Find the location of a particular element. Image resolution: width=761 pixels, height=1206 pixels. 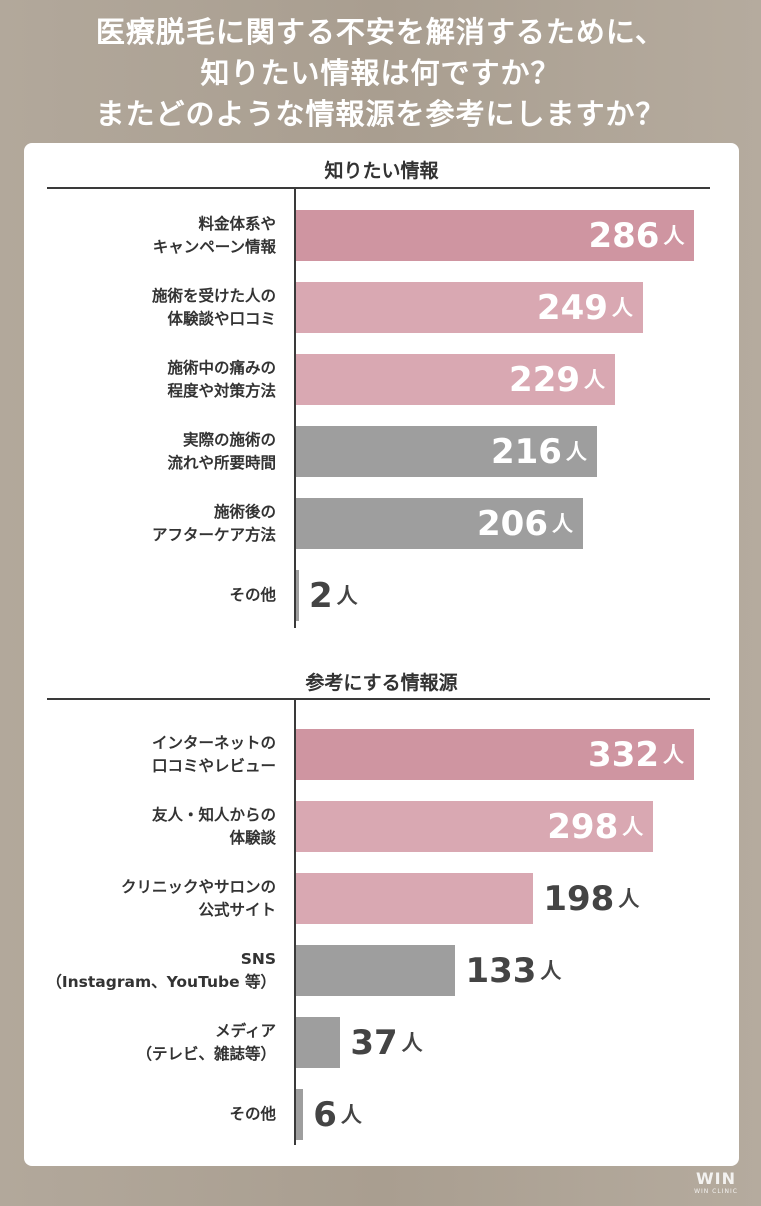

category-label-source-0: インターネットの 口コミやレビュー is located at coordinates (155, 755).